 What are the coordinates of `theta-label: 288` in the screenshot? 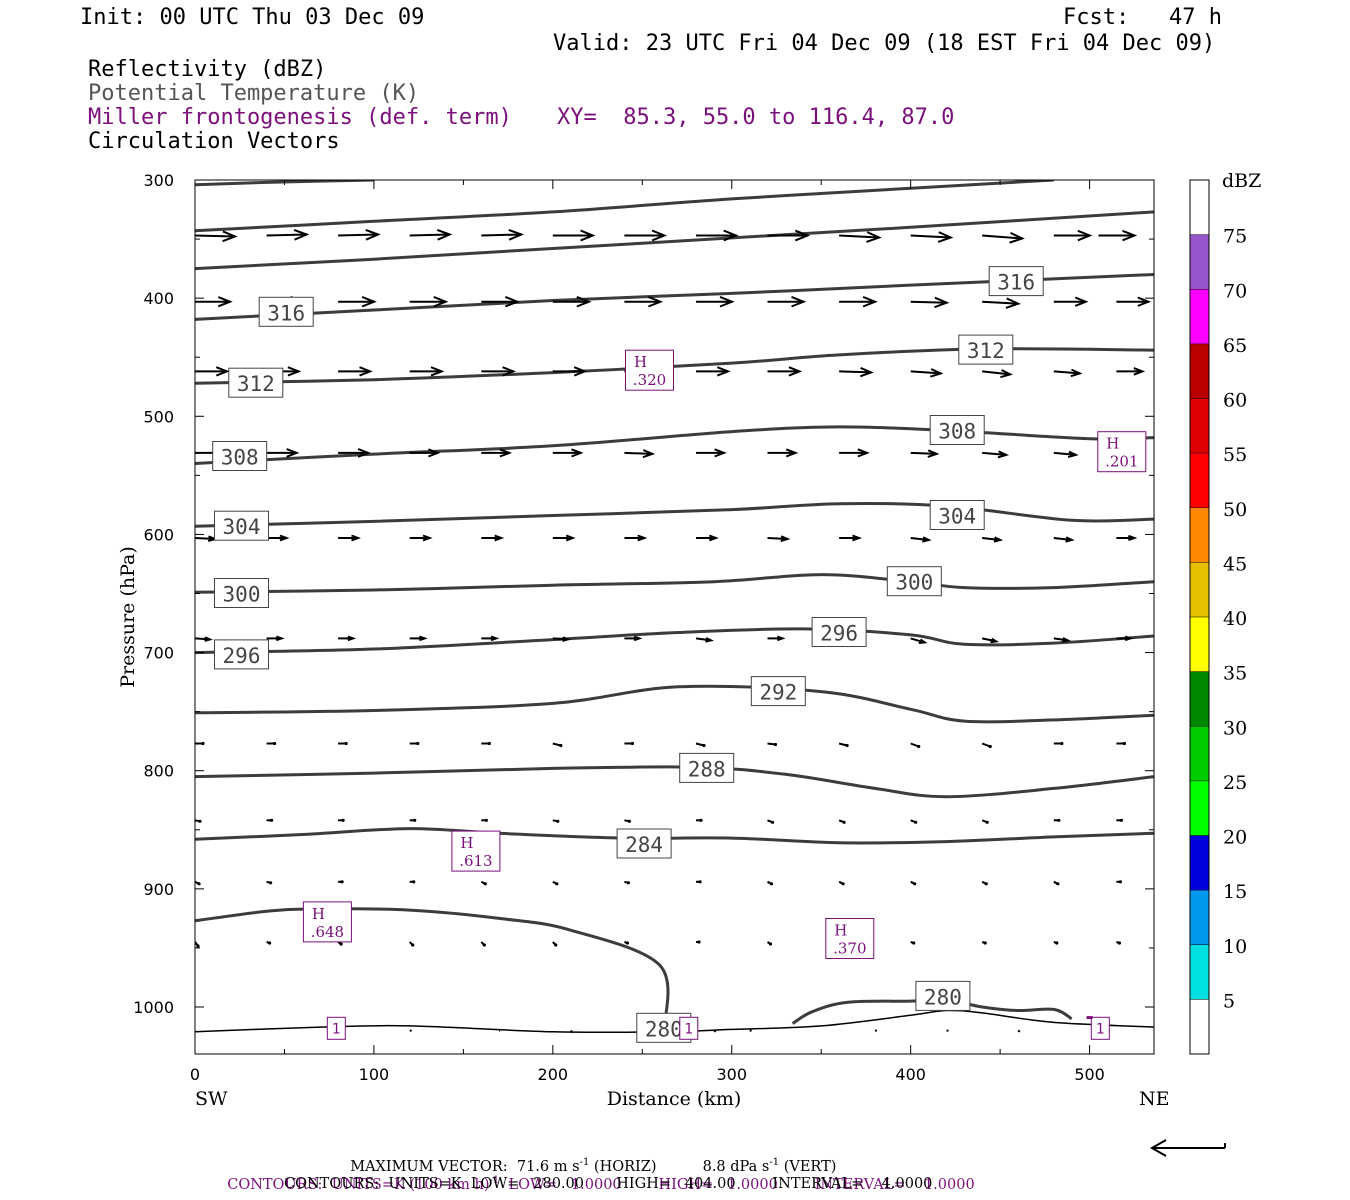 It's located at (707, 767).